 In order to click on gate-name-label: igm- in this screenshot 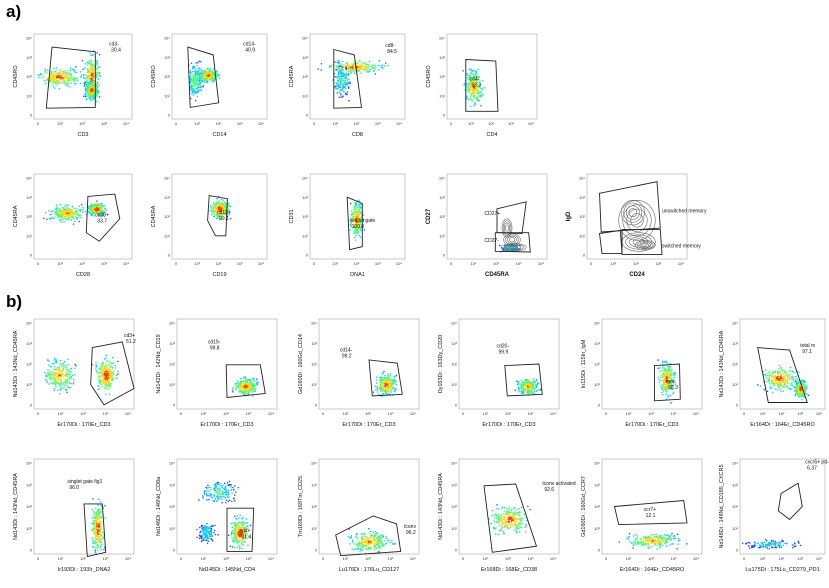, I will do `click(671, 382)`.